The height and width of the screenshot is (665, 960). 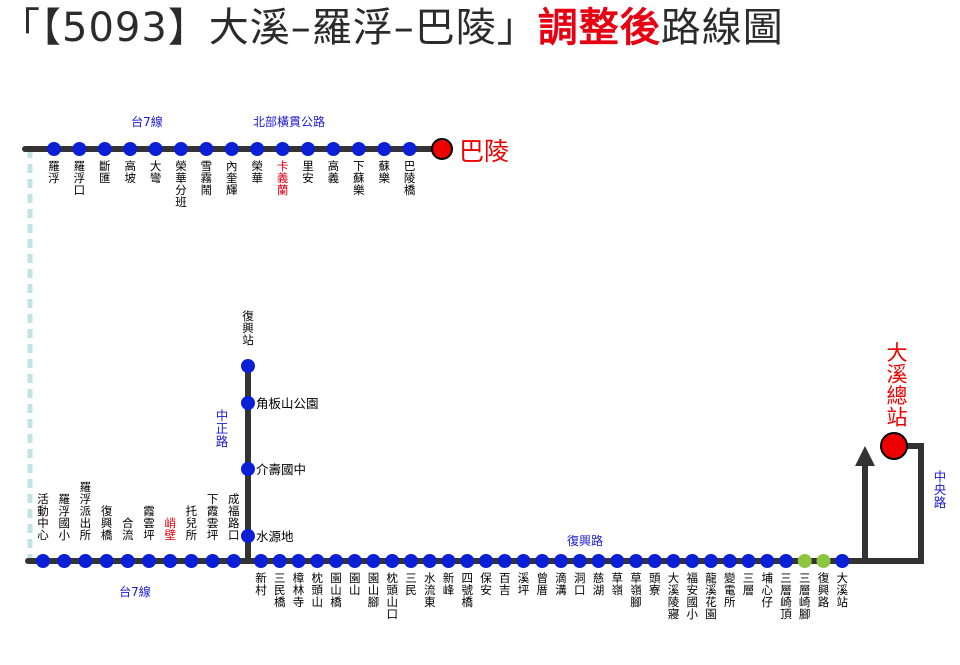 What do you see at coordinates (156, 172) in the screenshot?
I see `stop-label: 大彎` at bounding box center [156, 172].